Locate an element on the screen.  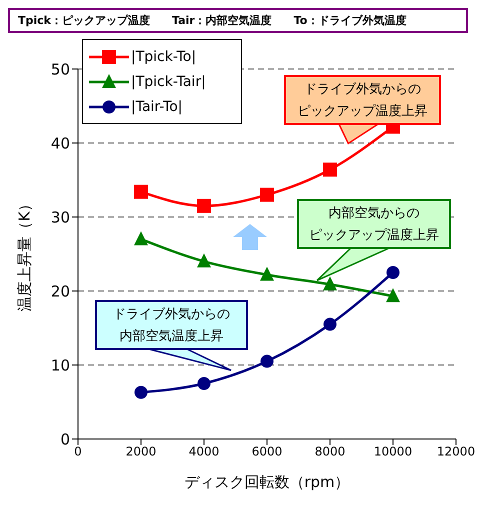
legend-label: |Tpick-To| is located at coordinates (163, 56).